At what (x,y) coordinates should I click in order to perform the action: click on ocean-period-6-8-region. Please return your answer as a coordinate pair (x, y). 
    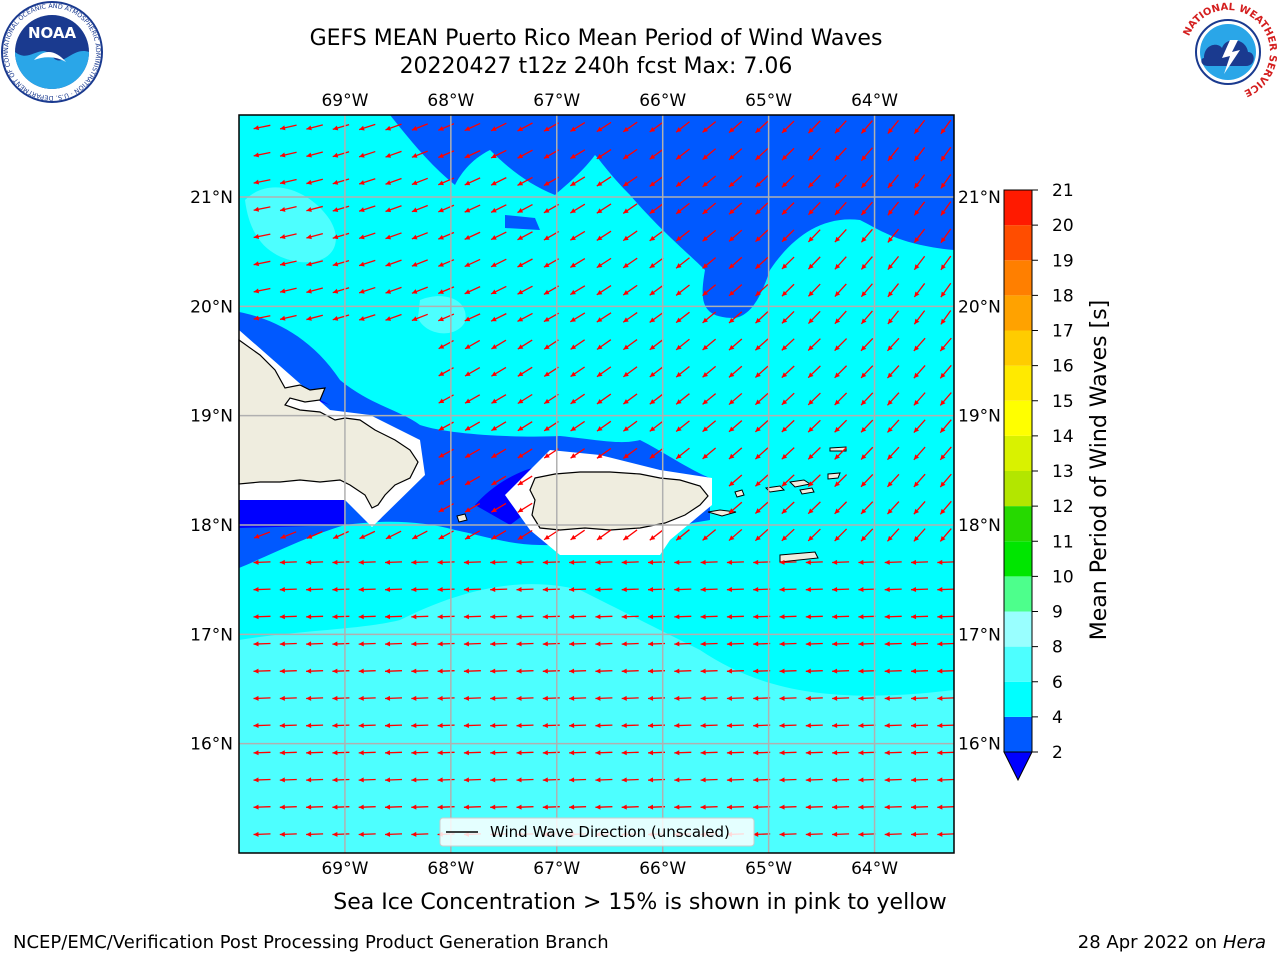
    Looking at the image, I should click on (442, 315).